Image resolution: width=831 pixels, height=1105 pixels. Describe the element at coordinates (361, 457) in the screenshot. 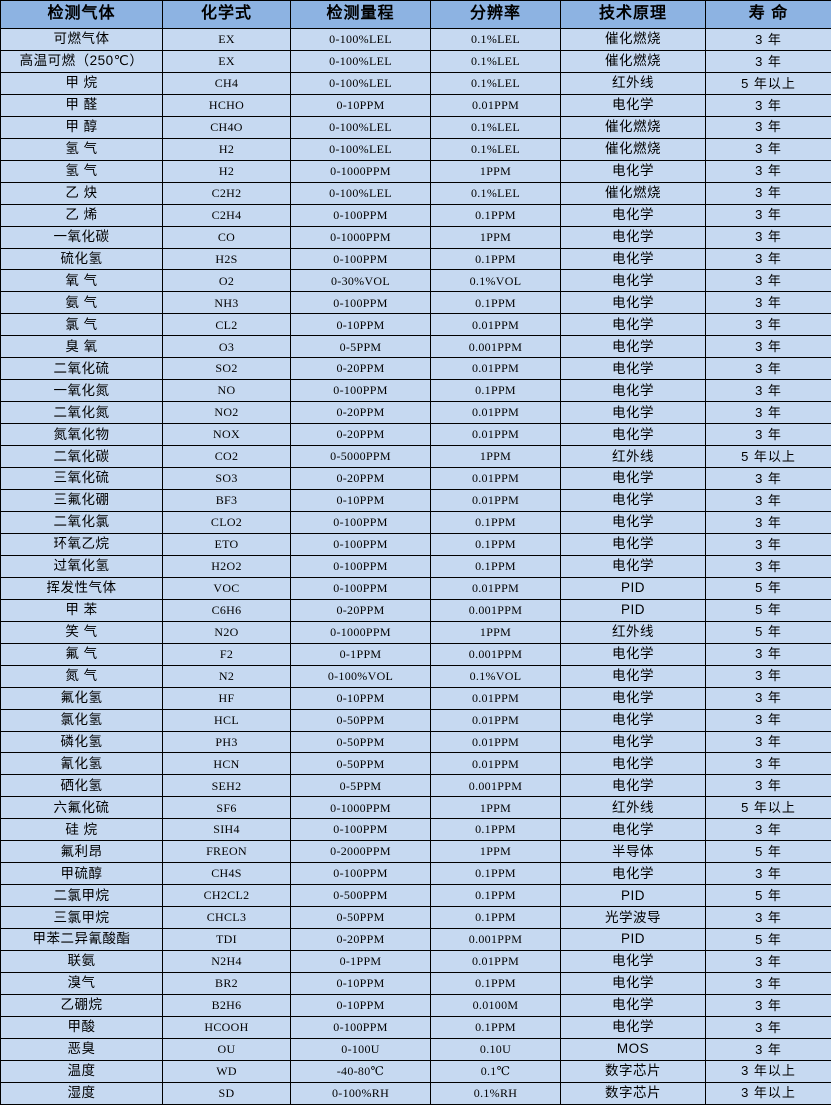

I see `cell-range: 0-5000PPM` at that location.